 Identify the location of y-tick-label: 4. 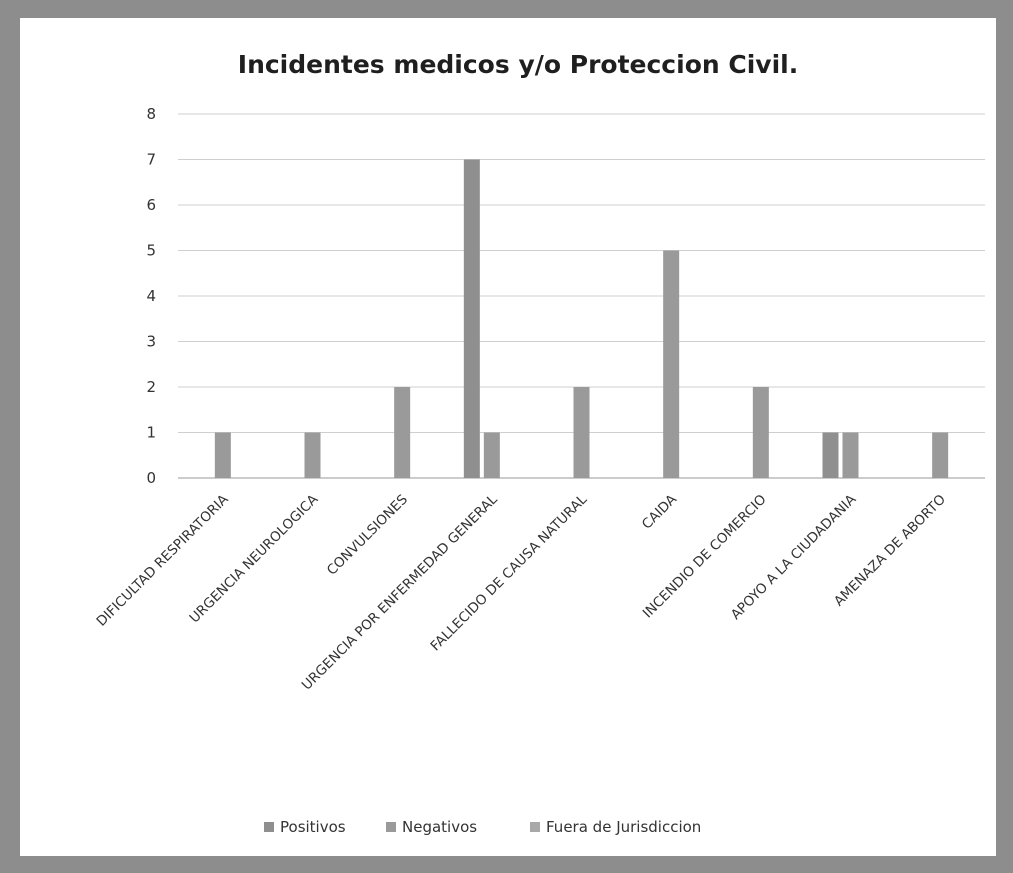
(151, 296).